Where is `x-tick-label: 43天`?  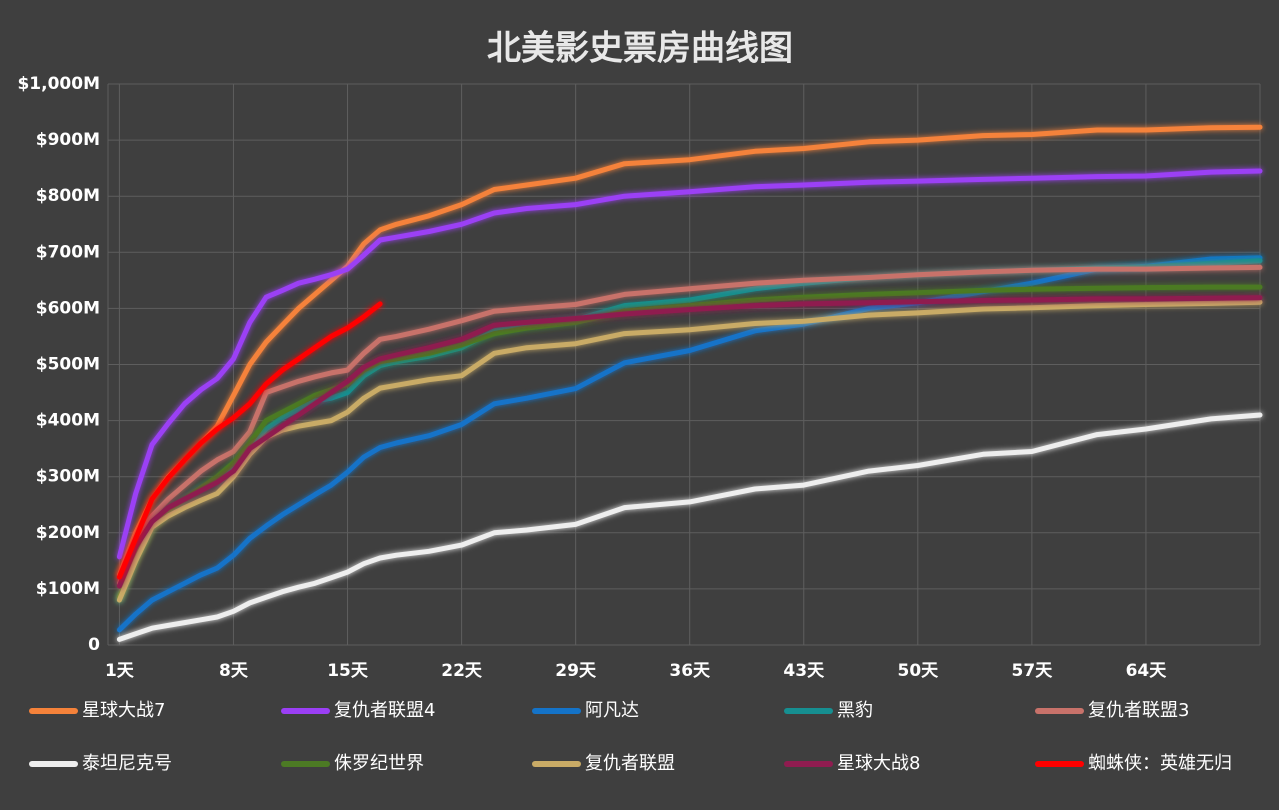
x-tick-label: 43天 is located at coordinates (804, 671).